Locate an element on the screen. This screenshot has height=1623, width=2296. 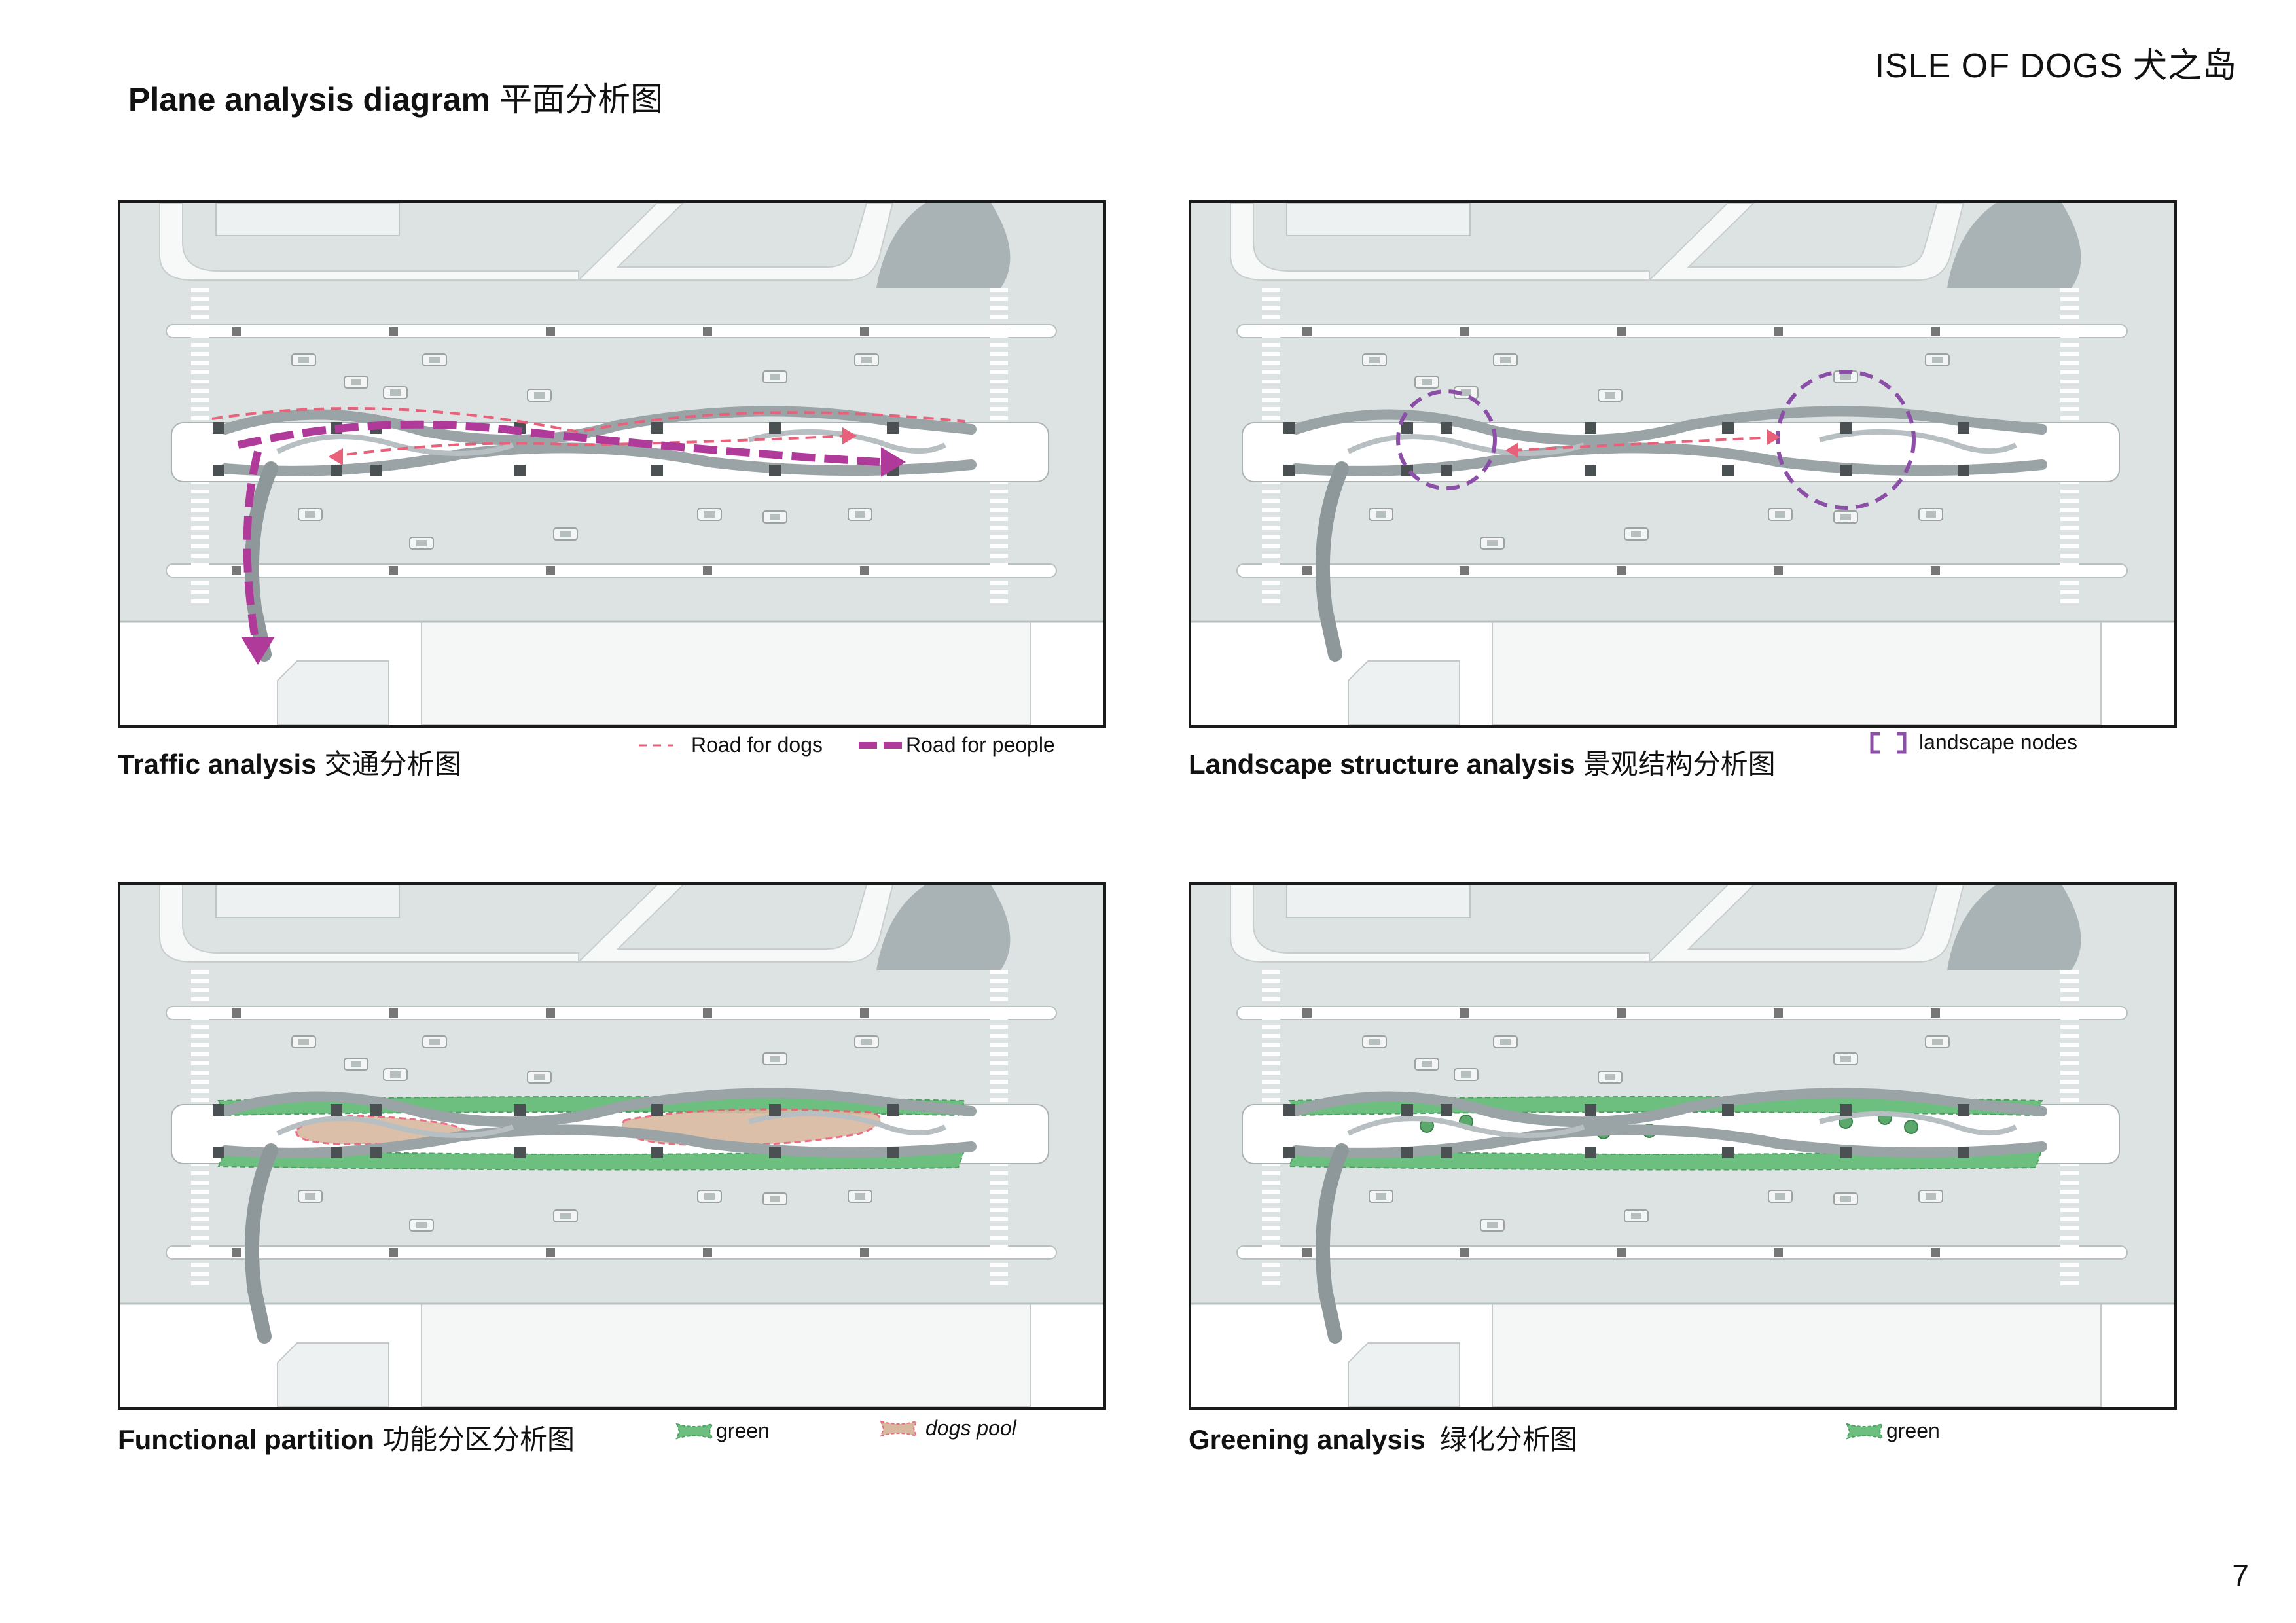
road-for-dogs-route is located at coordinates (588, 446).